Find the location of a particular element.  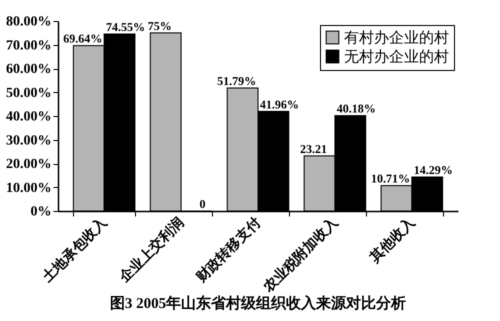

y-tick-label: 10.00% is located at coordinates (29, 188).